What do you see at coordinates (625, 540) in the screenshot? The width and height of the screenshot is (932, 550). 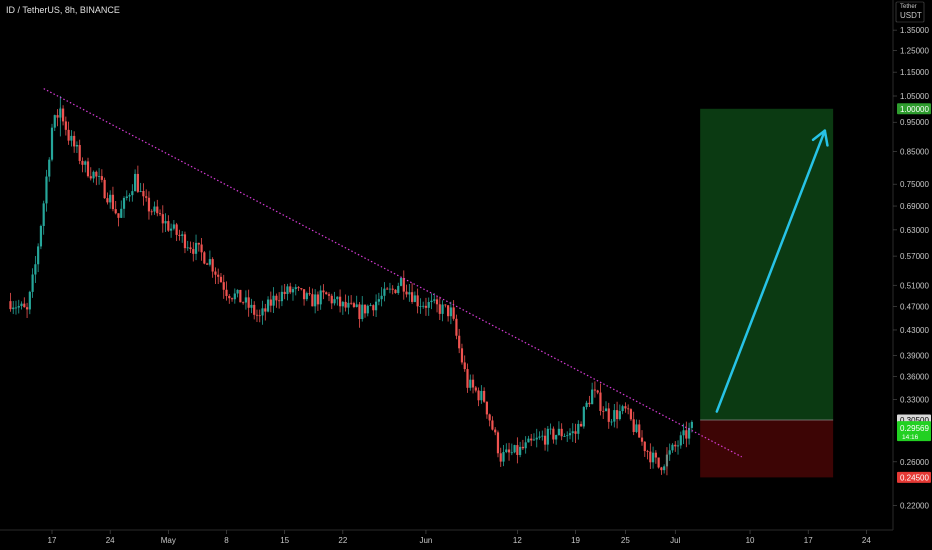 I see `time-tick-label: 25` at bounding box center [625, 540].